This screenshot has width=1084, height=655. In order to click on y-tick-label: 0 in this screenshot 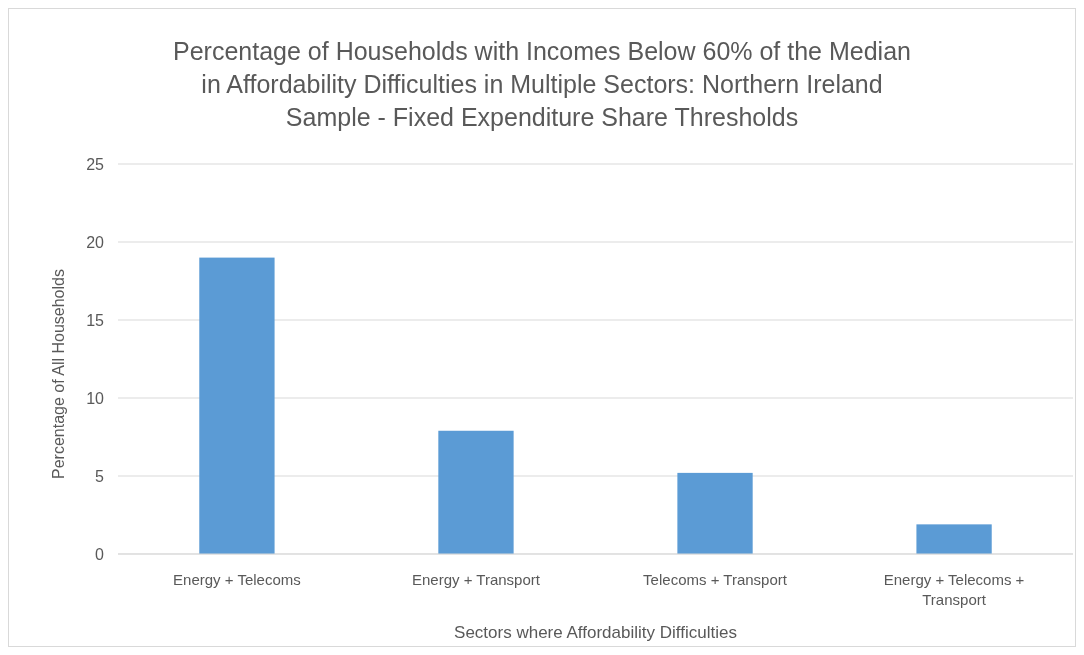, I will do `click(100, 554)`.